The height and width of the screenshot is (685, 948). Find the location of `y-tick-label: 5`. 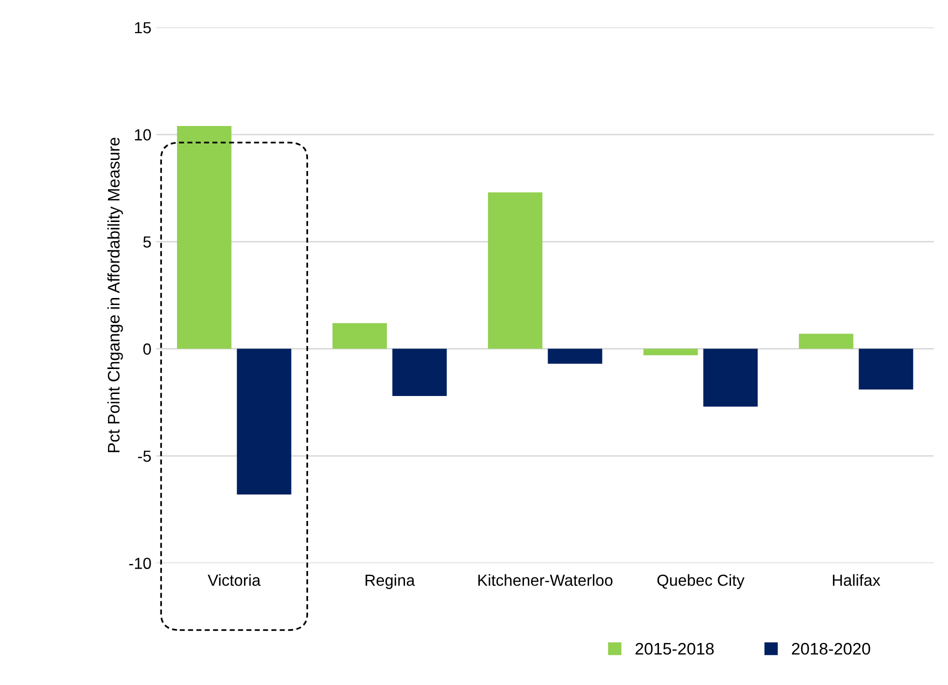

y-tick-label: 5 is located at coordinates (147, 242).